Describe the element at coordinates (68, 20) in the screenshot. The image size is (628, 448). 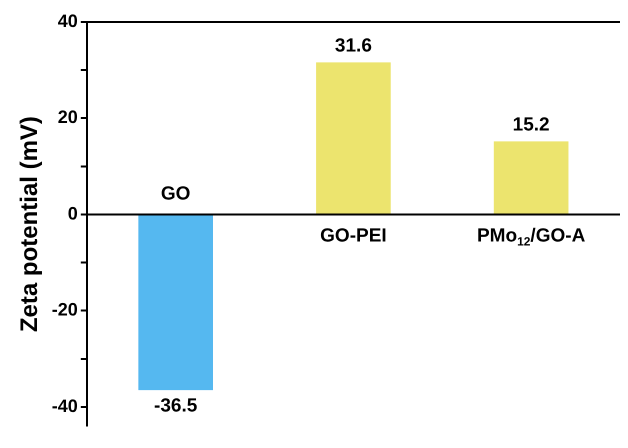
I see `y-tick-label: 40` at that location.